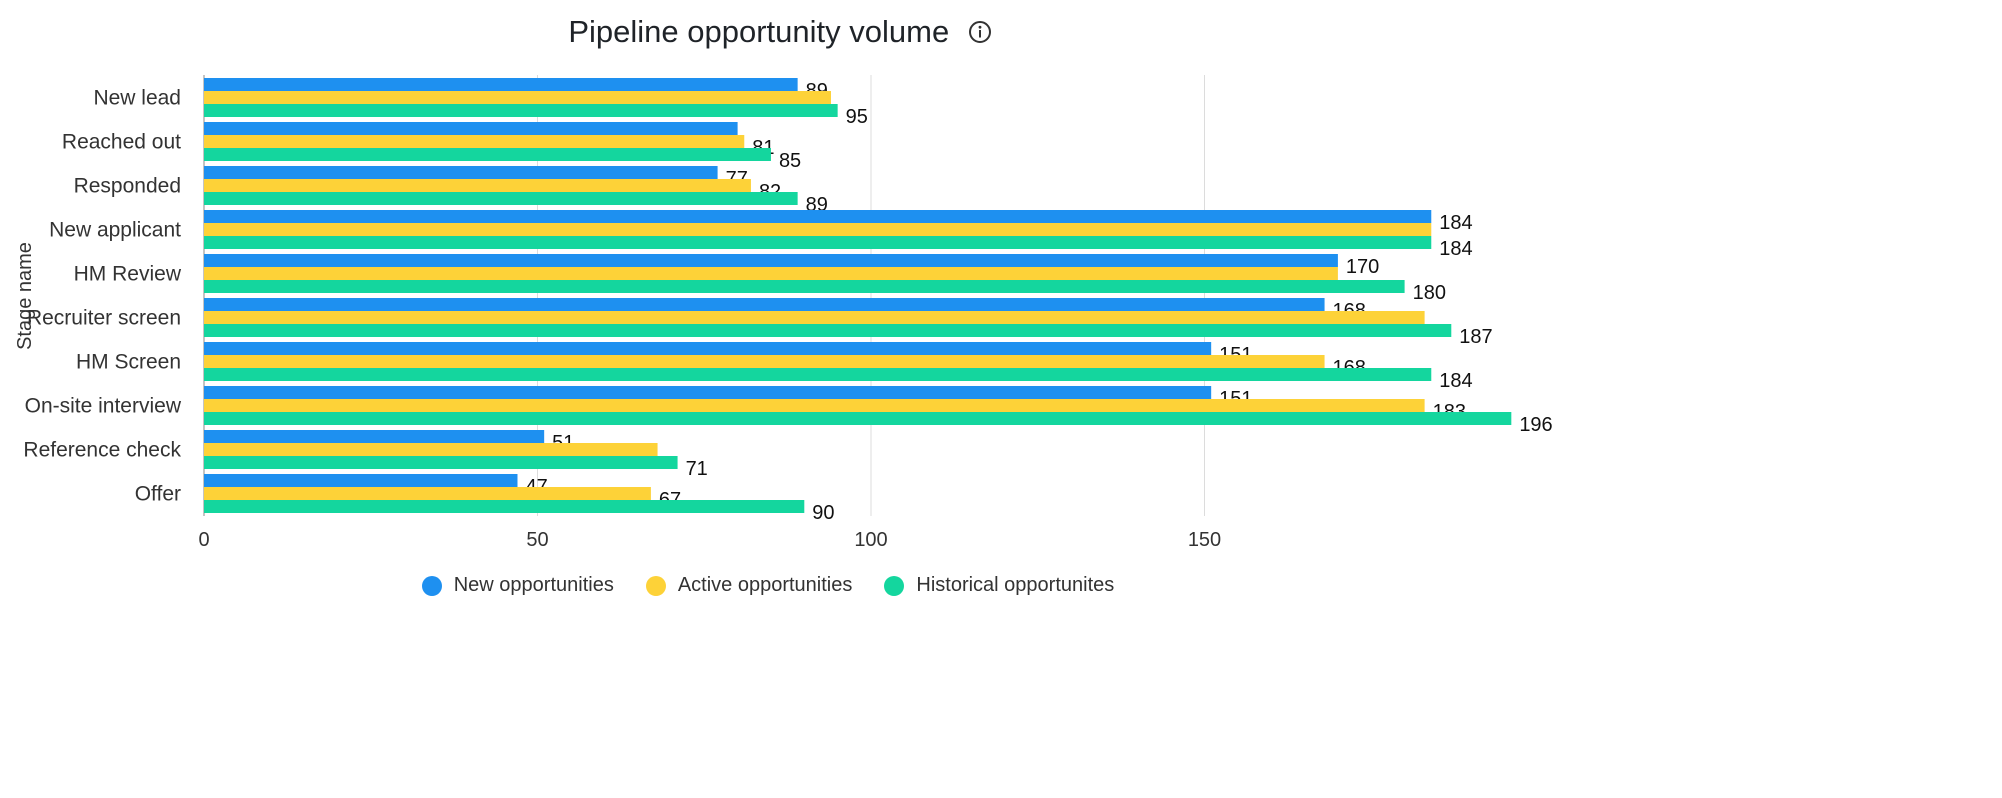 This screenshot has width=2002, height=798. What do you see at coordinates (115, 230) in the screenshot?
I see `category-label: New applicant` at bounding box center [115, 230].